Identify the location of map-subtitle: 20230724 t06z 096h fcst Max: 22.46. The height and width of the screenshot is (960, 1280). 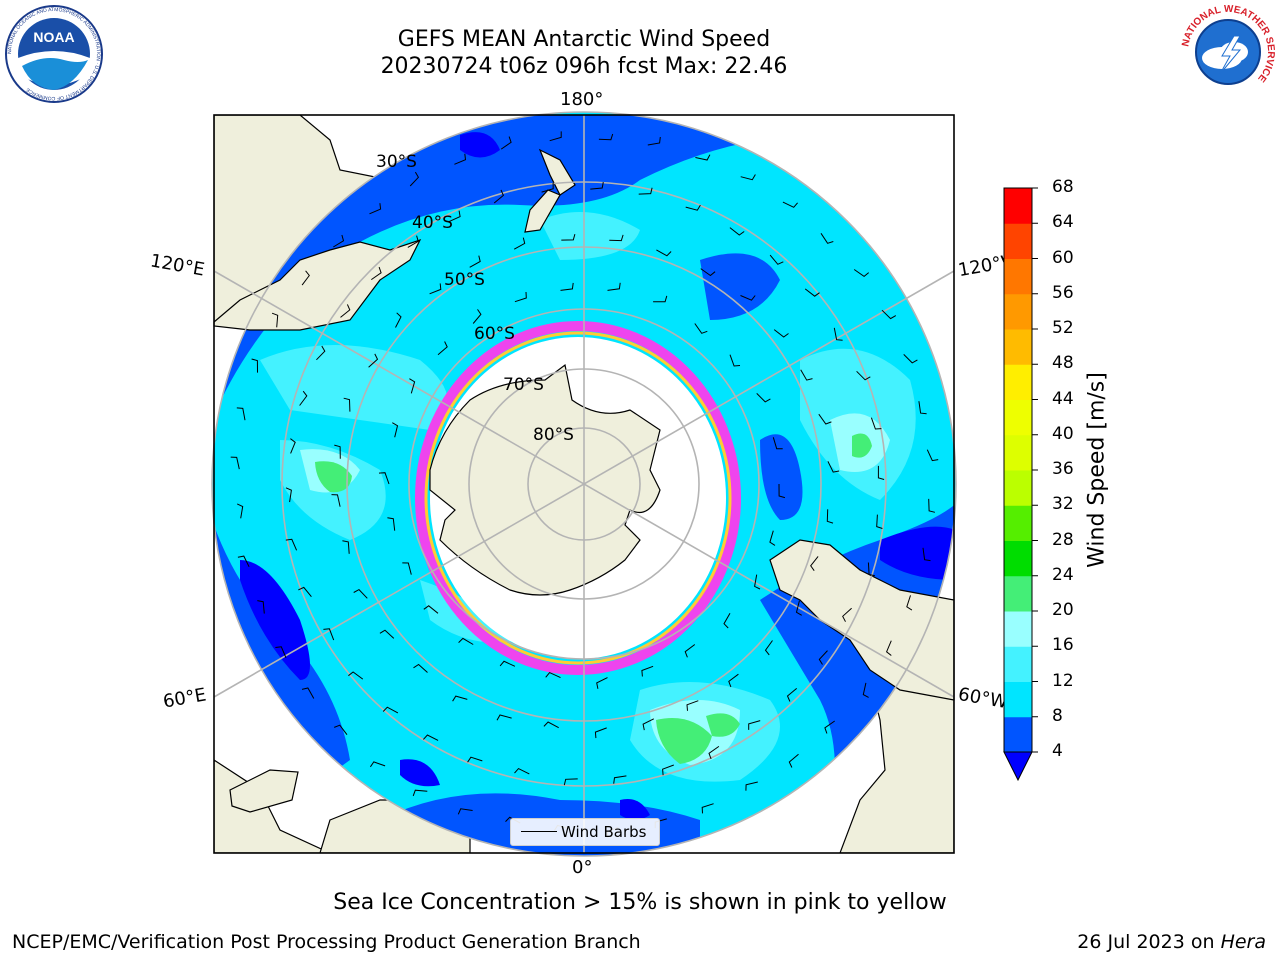
(584, 66).